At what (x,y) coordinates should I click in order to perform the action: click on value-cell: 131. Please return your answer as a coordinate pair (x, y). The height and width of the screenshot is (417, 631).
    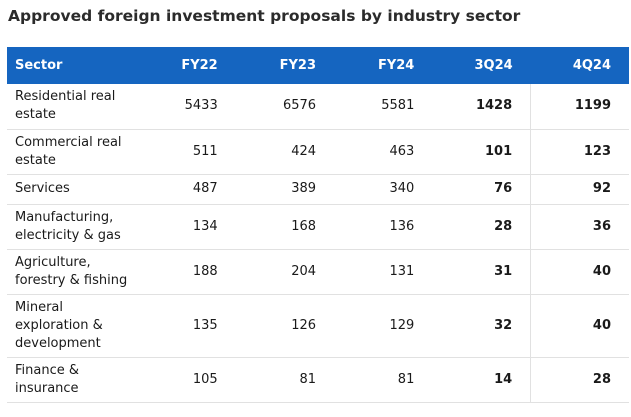
    Looking at the image, I should click on (402, 271).